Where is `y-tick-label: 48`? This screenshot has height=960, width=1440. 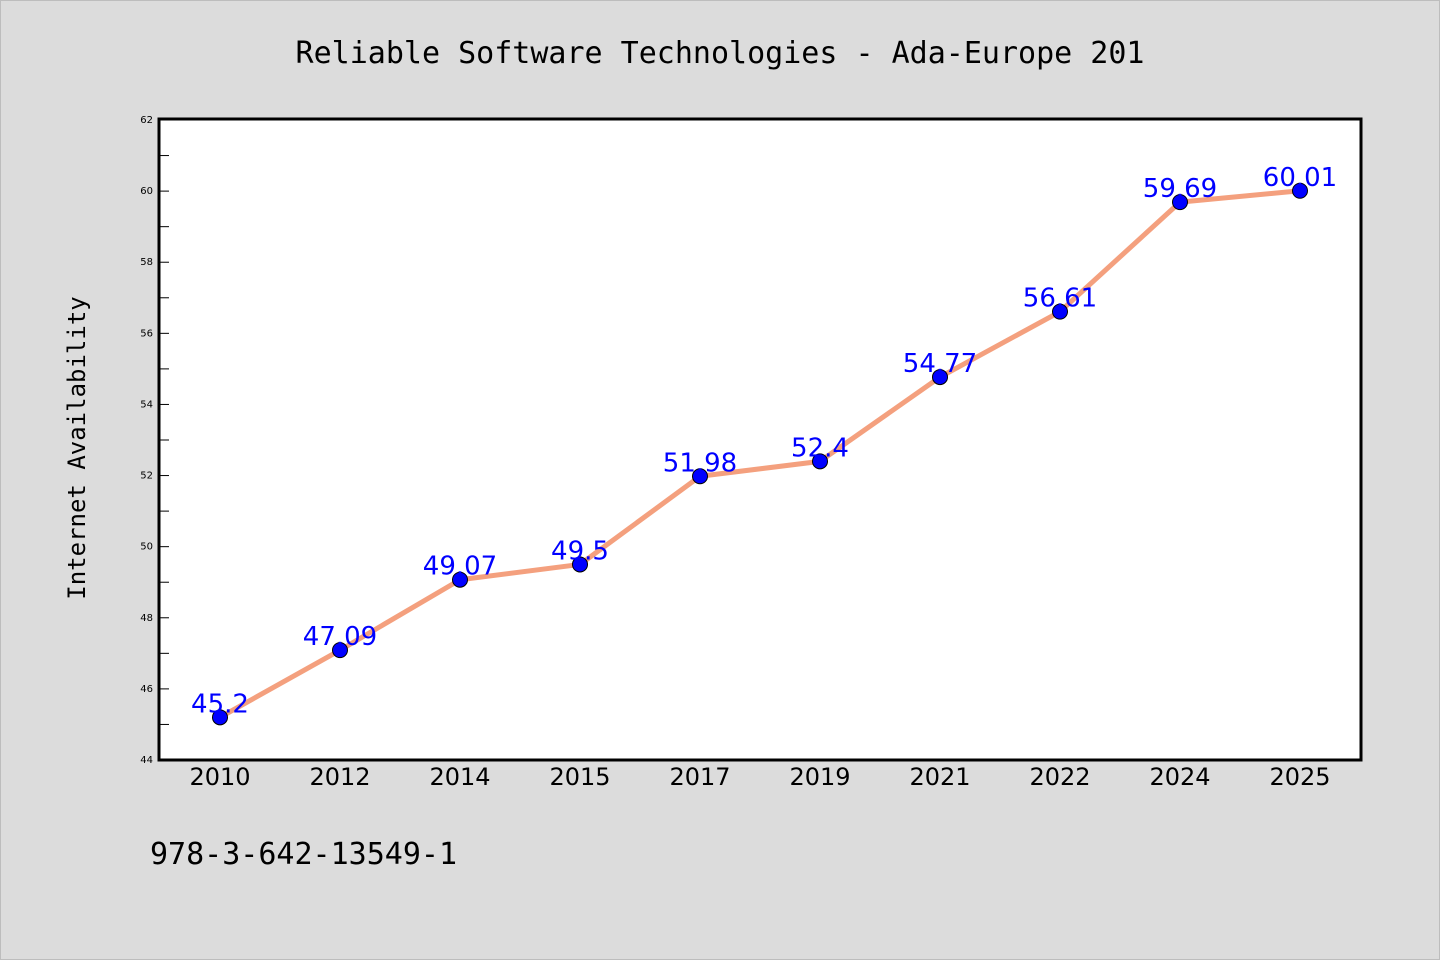
y-tick-label: 48 is located at coordinates (146, 618).